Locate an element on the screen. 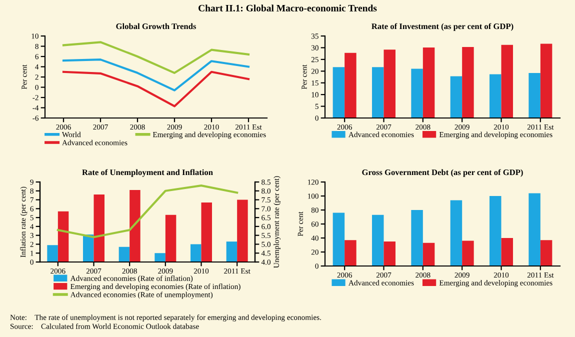 Image resolution: width=575 pixels, height=337 pixels. text: Chart II.1: Global Macro-economic Trends is located at coordinates (287, 8).